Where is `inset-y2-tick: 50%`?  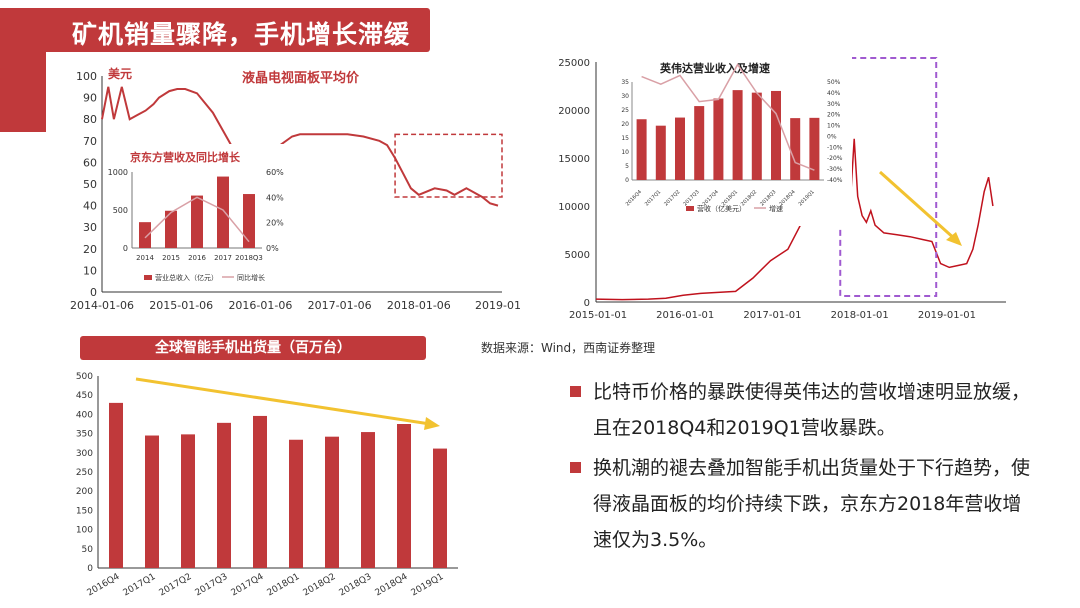
inset-y2-tick: 50% is located at coordinates (834, 82).